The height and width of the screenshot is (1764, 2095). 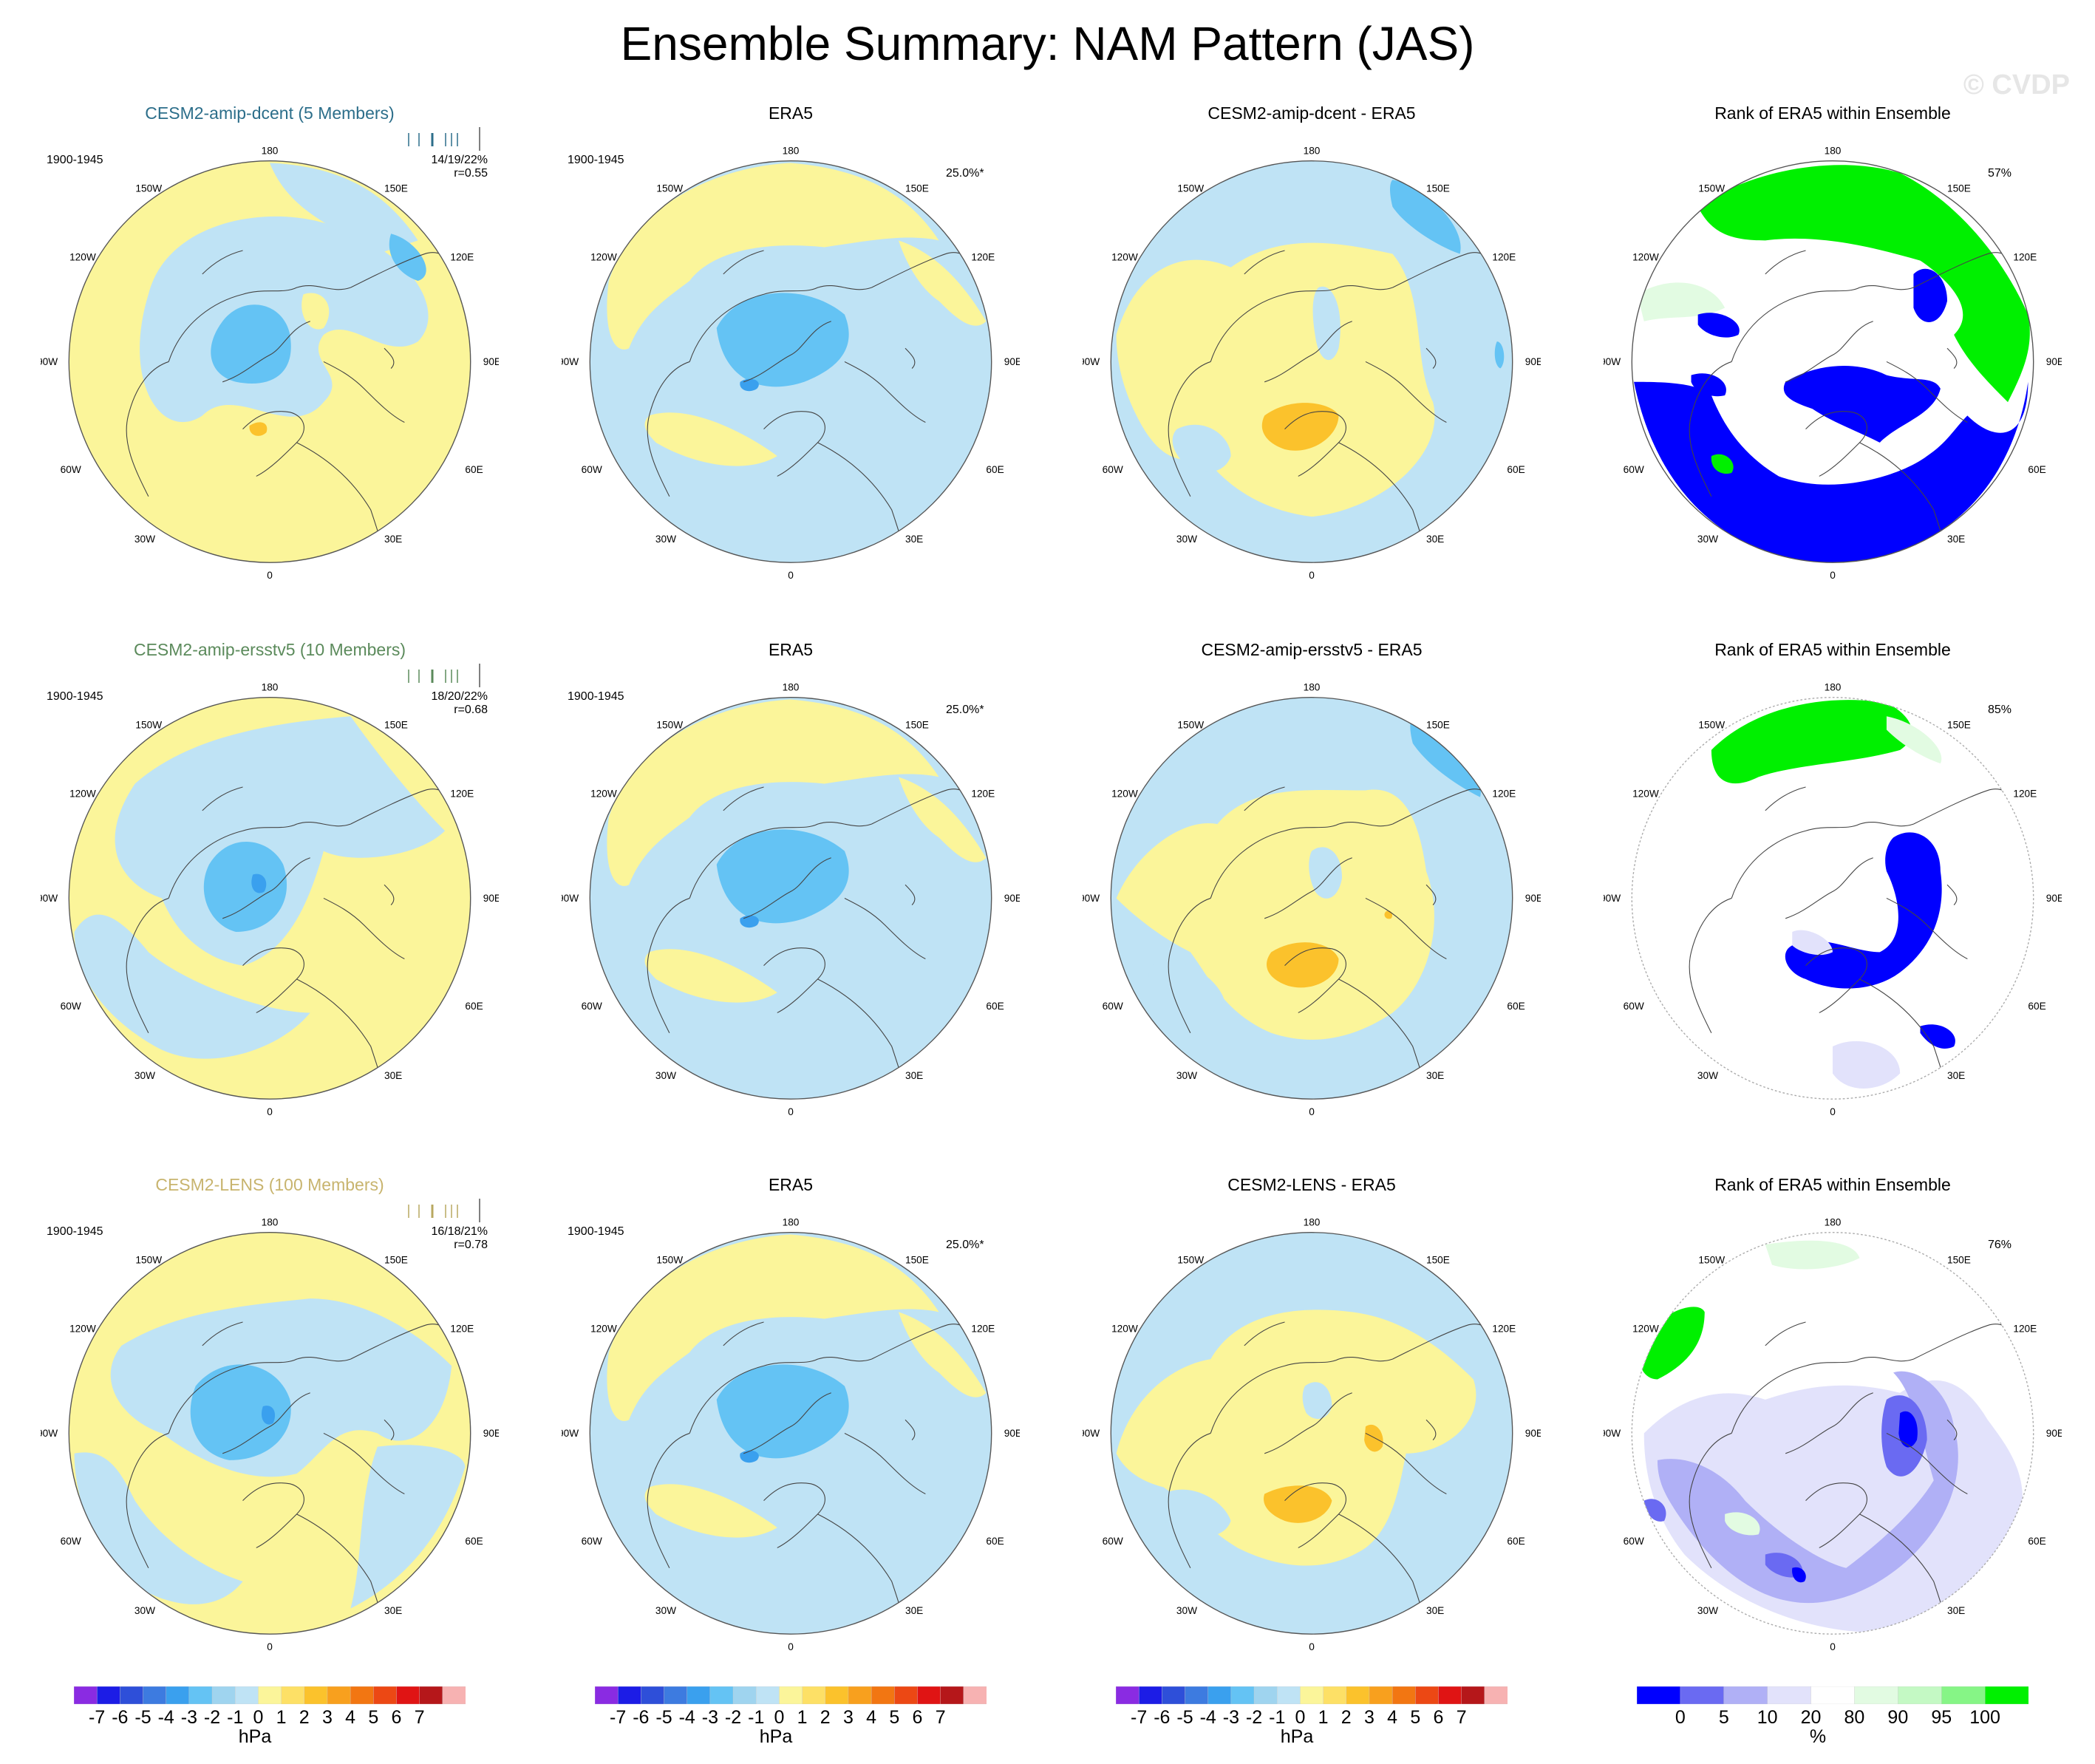 What do you see at coordinates (1323, 1718) in the screenshot?
I see `colorbar-tick-label: 1` at bounding box center [1323, 1718].